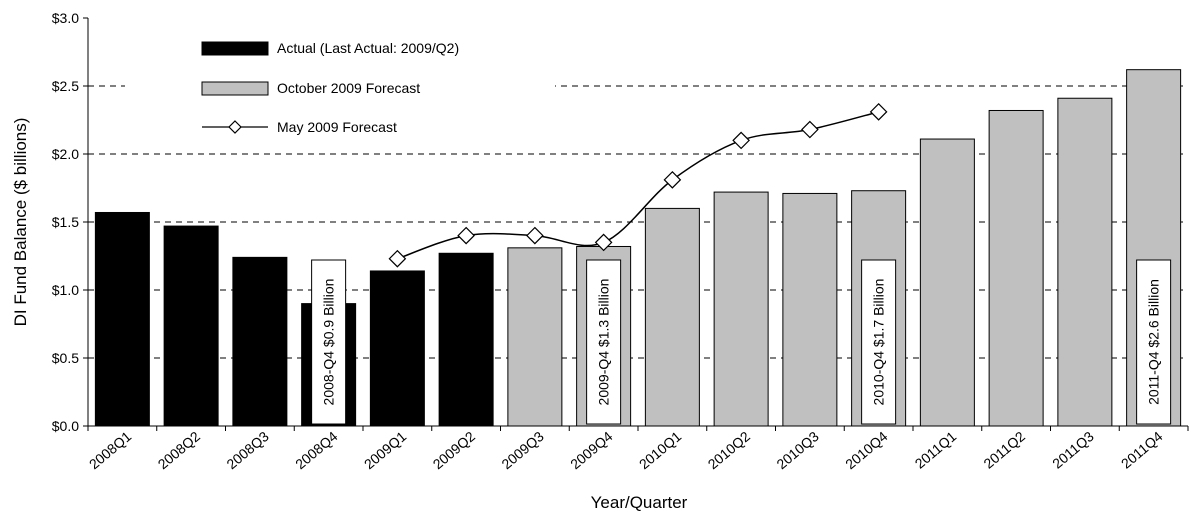 The width and height of the screenshot is (1191, 517). Describe the element at coordinates (65, 222) in the screenshot. I see `y-tick-label: $1.5` at that location.